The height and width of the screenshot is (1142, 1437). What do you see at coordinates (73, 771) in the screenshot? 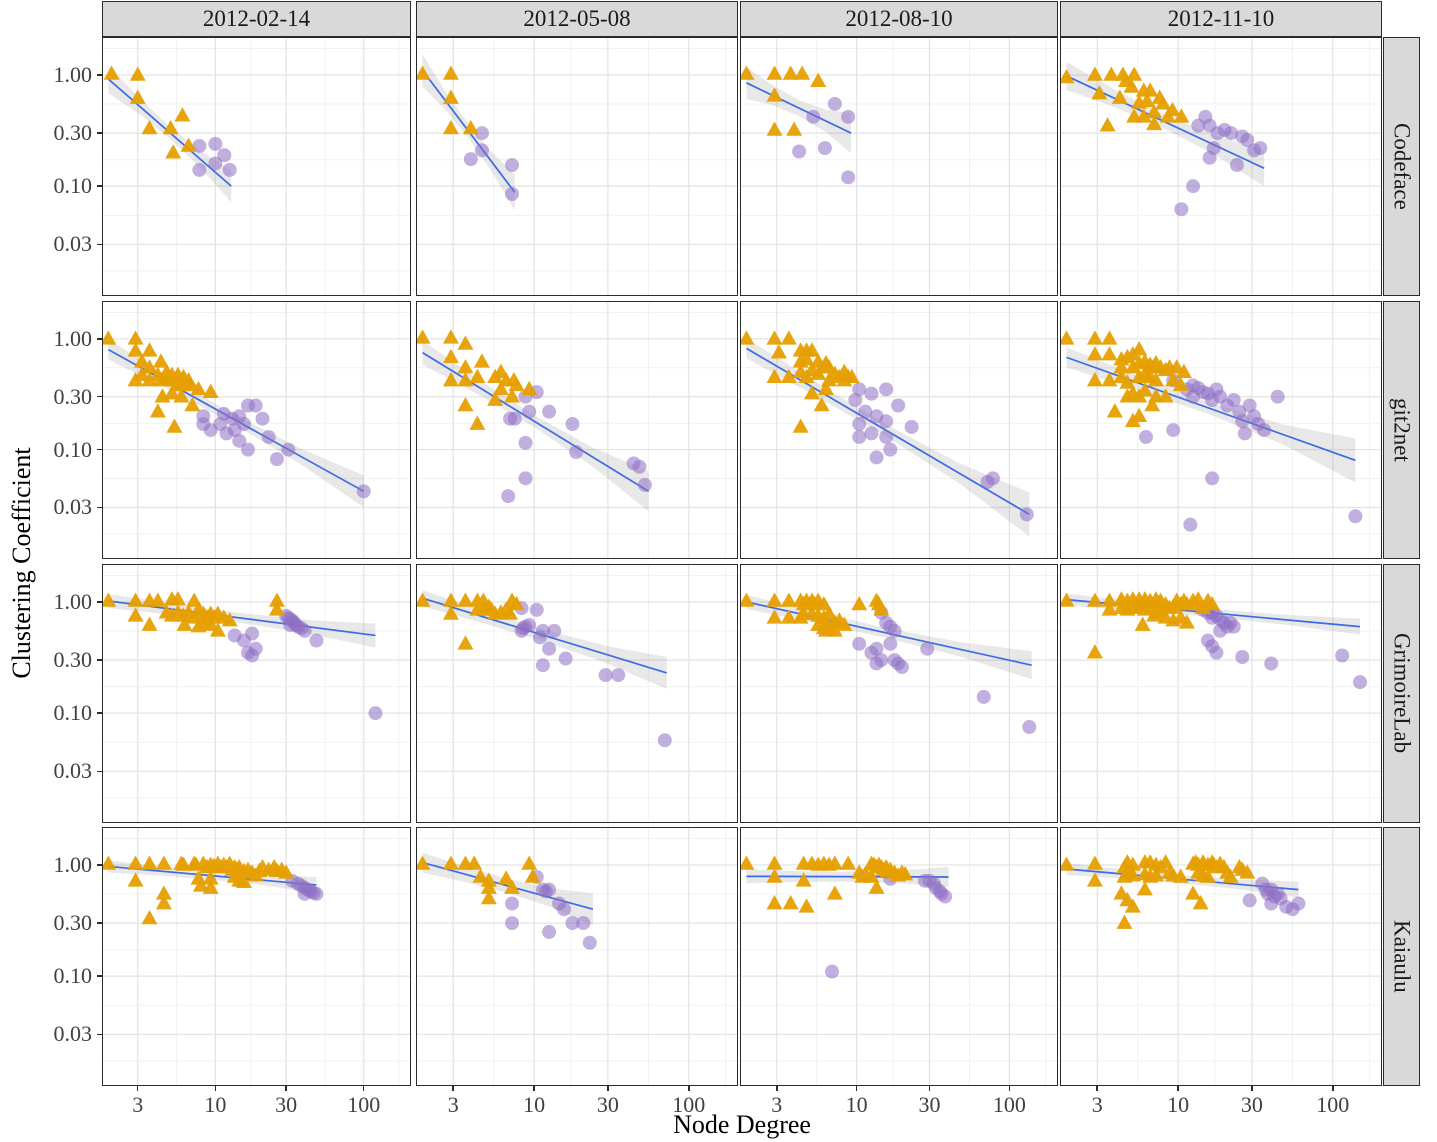
I see `y-tick-label: 0.03` at bounding box center [73, 771].